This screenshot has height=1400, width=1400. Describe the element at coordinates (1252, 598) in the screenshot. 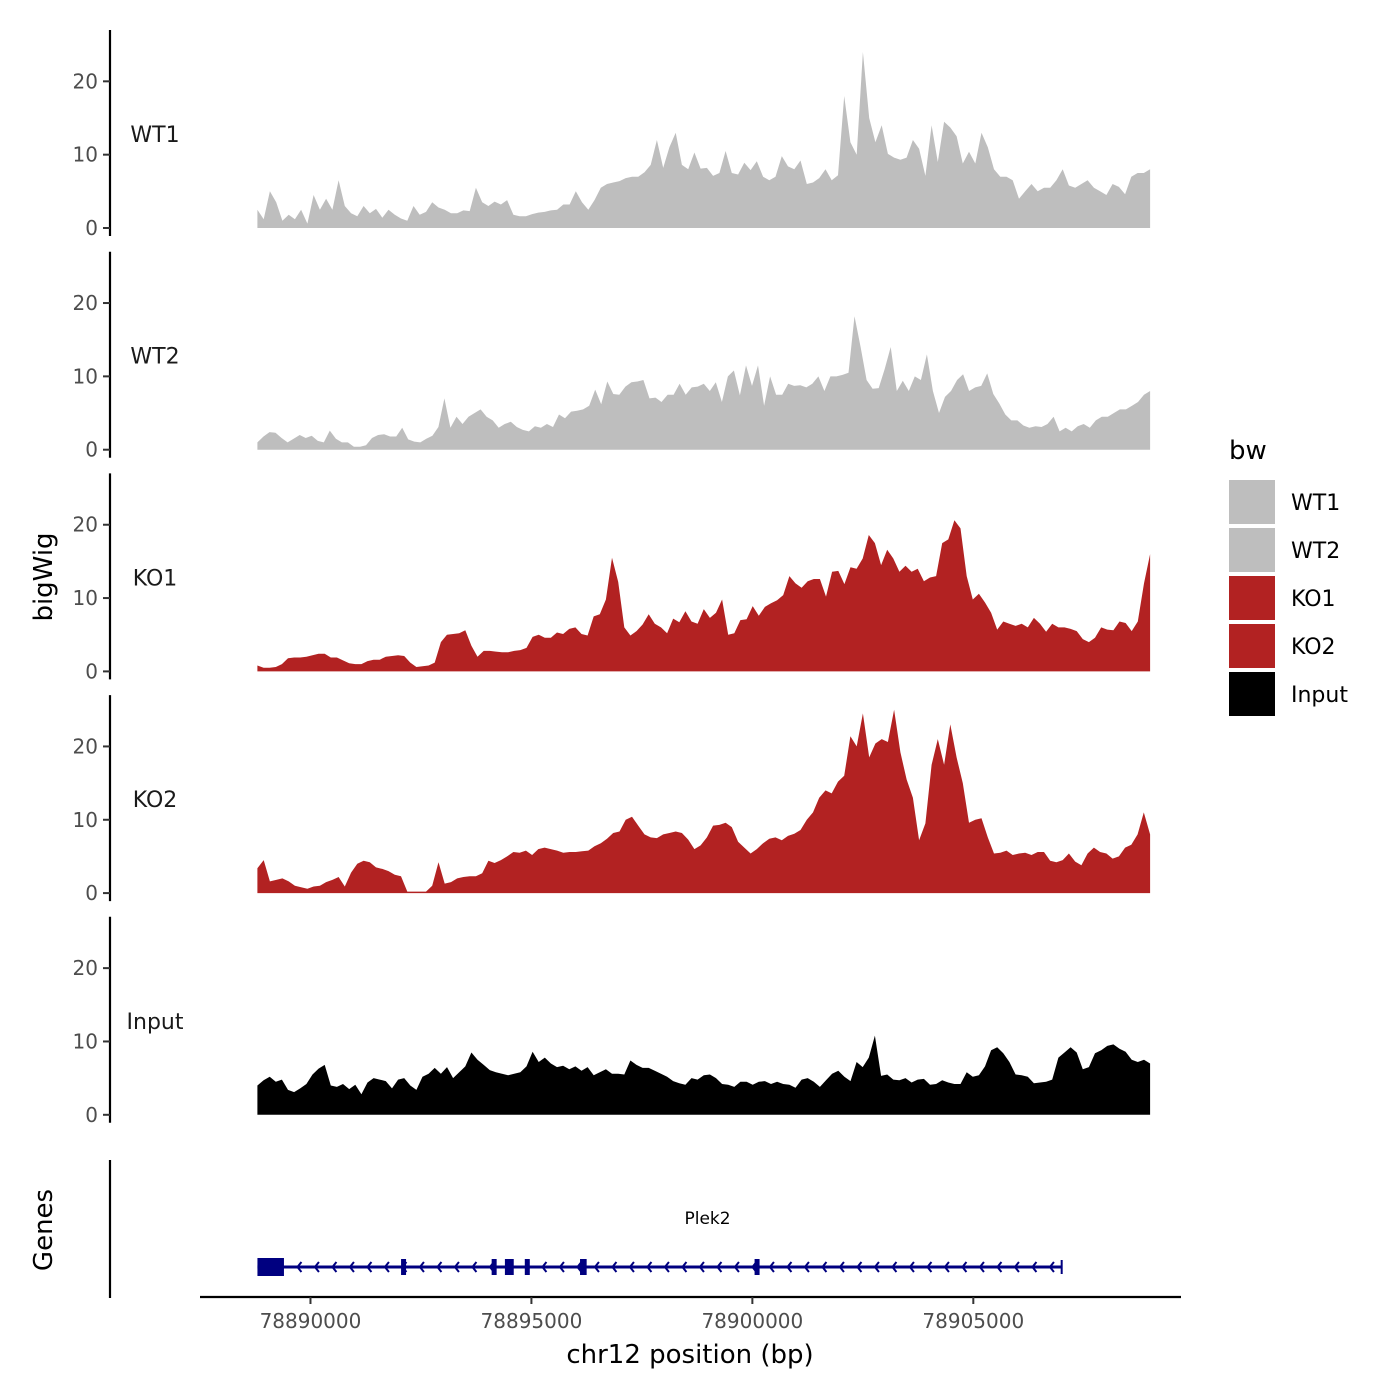

I see `legend-key-ko1` at that location.